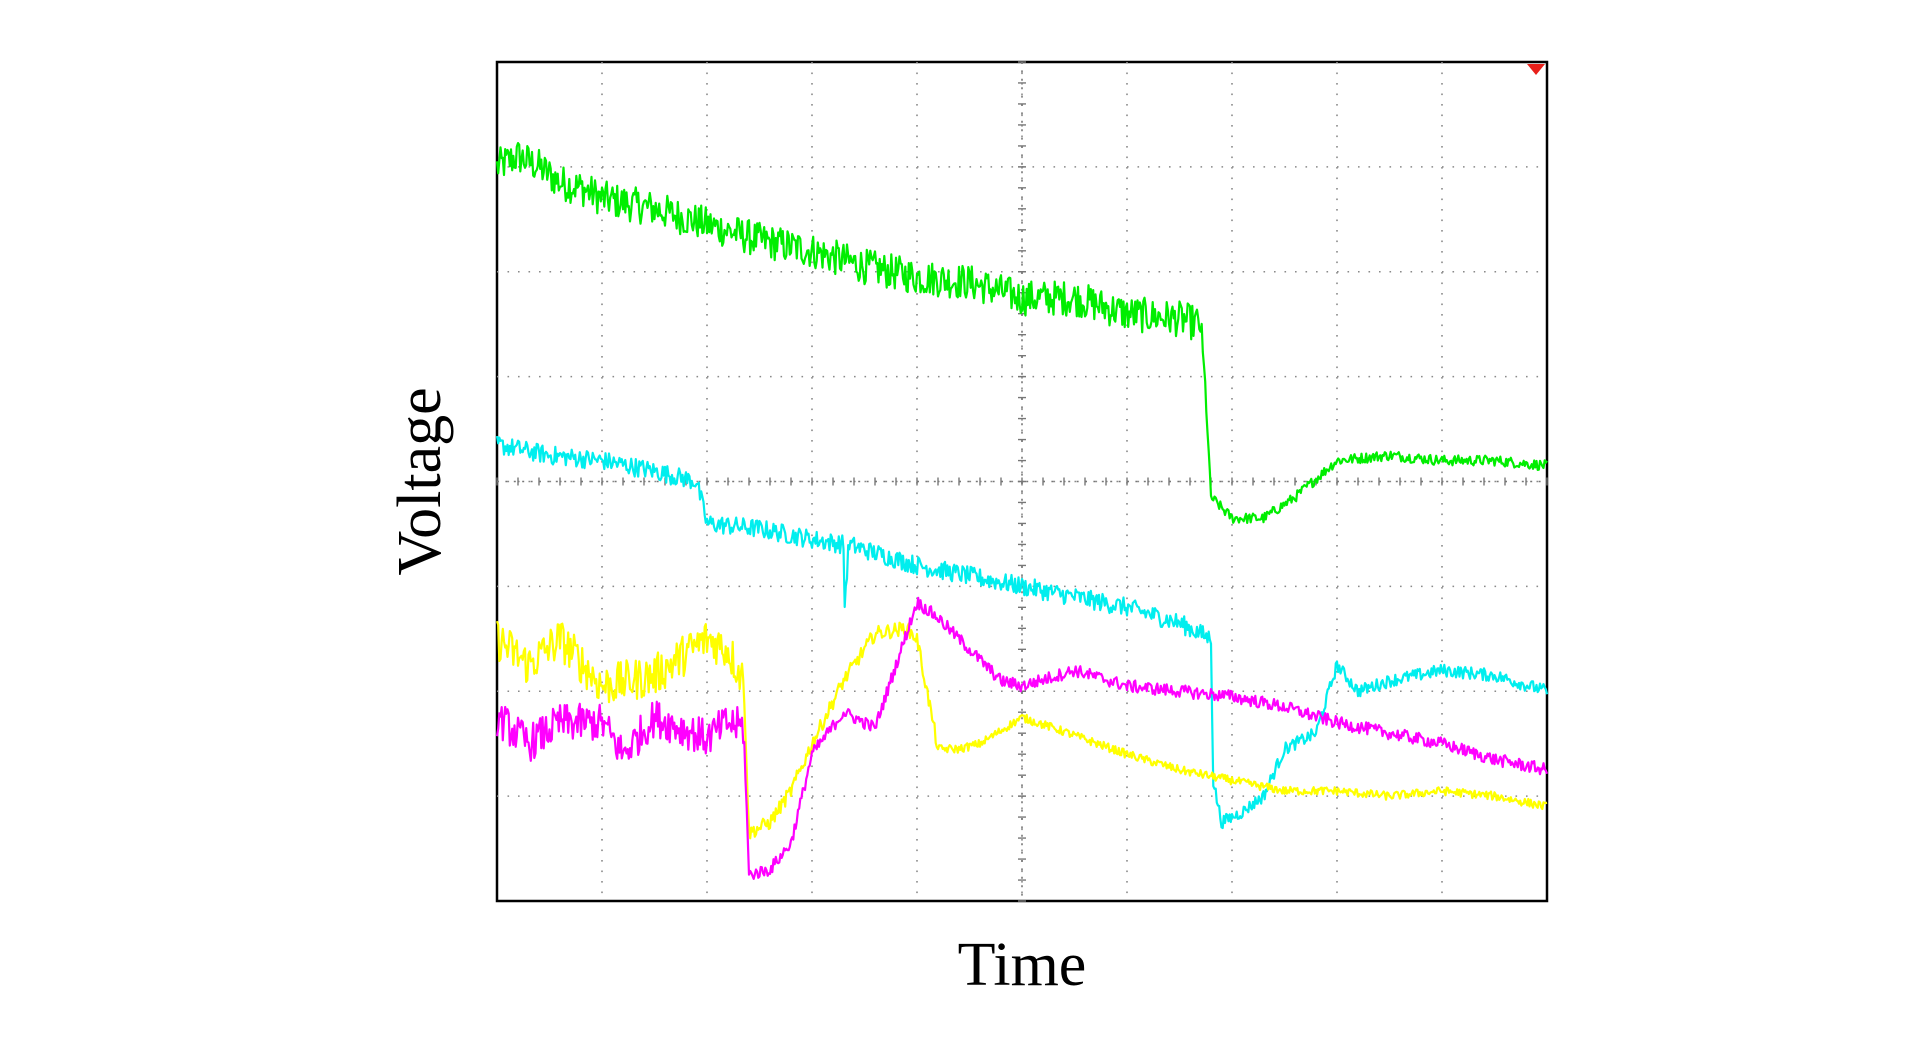  Describe the element at coordinates (420, 481) in the screenshot. I see `y-axis-label: Voltage` at that location.